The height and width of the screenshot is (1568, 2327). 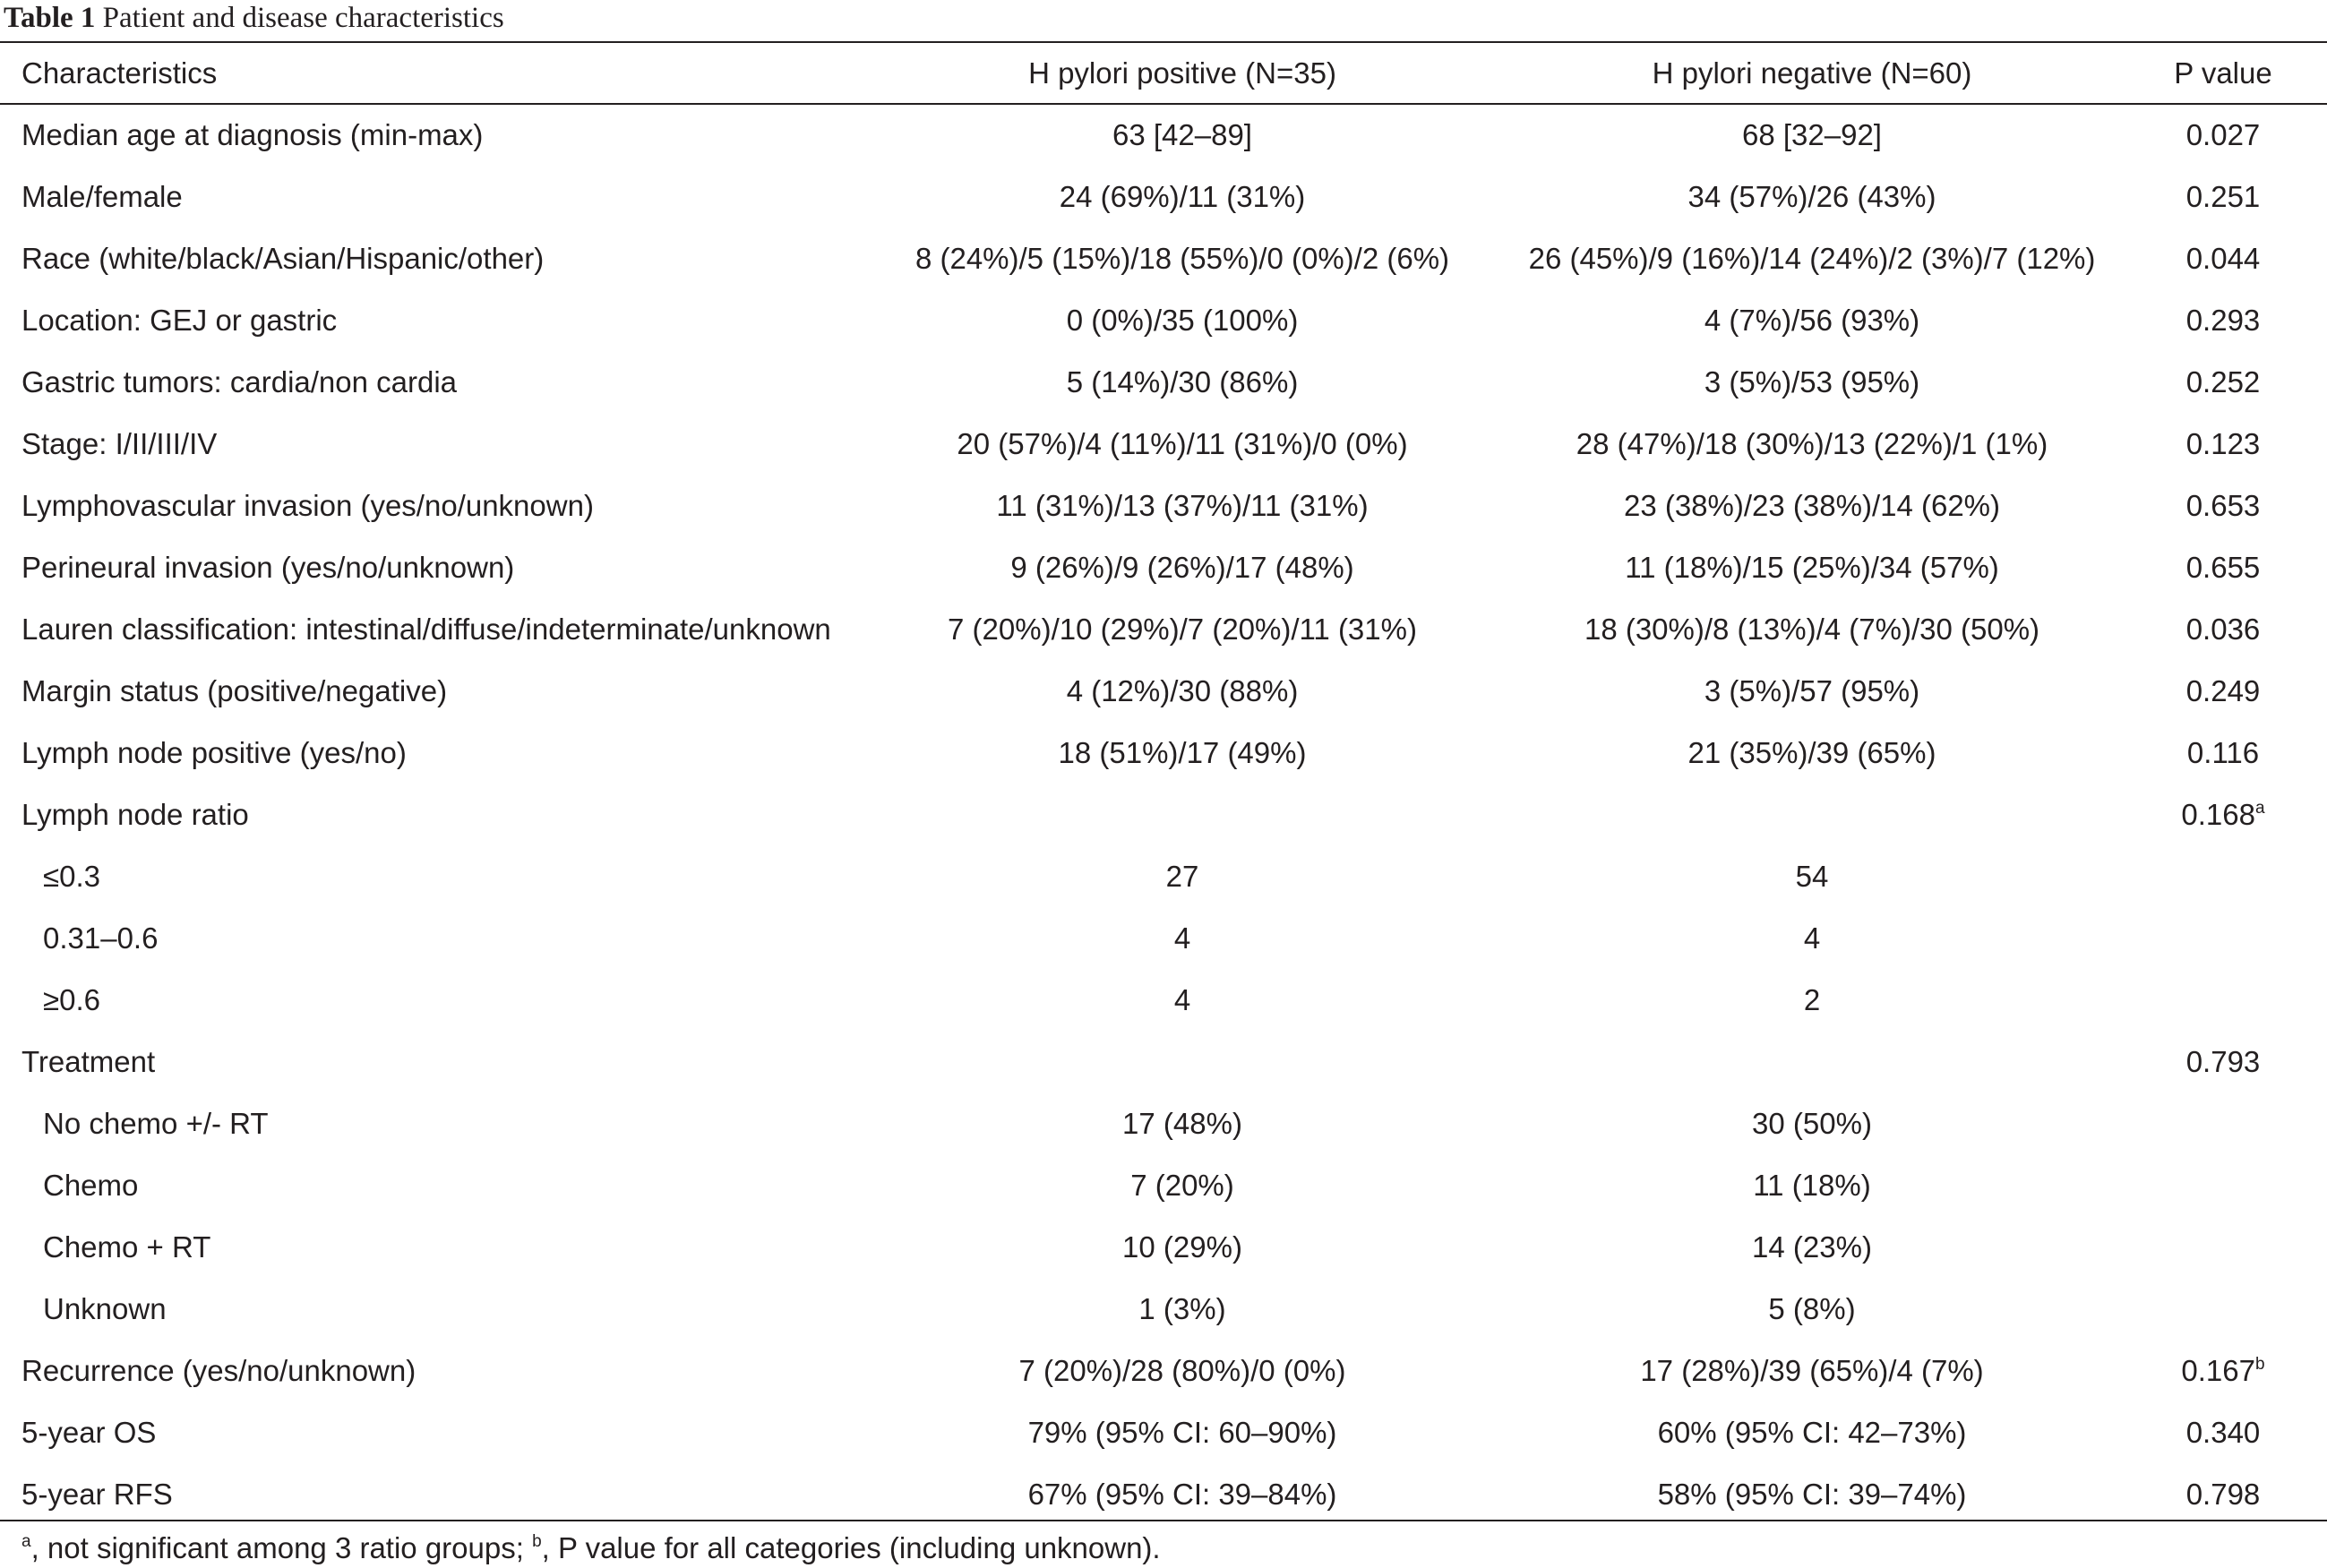 What do you see at coordinates (1812, 999) in the screenshot?
I see `cell-h-pylori-negative: 2` at bounding box center [1812, 999].